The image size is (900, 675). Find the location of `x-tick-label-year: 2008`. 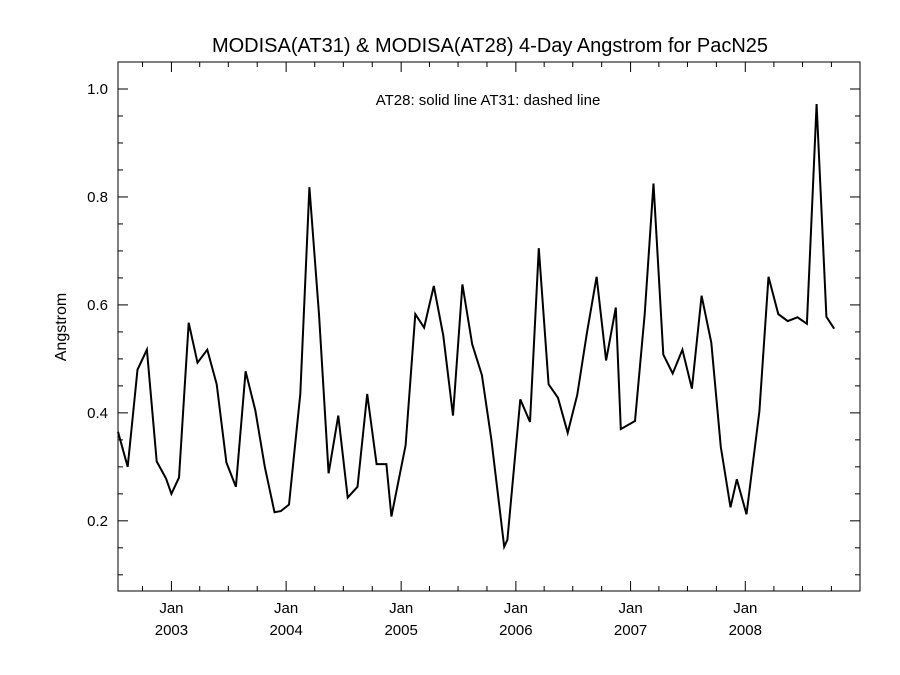

x-tick-label-year: 2008 is located at coordinates (745, 630).